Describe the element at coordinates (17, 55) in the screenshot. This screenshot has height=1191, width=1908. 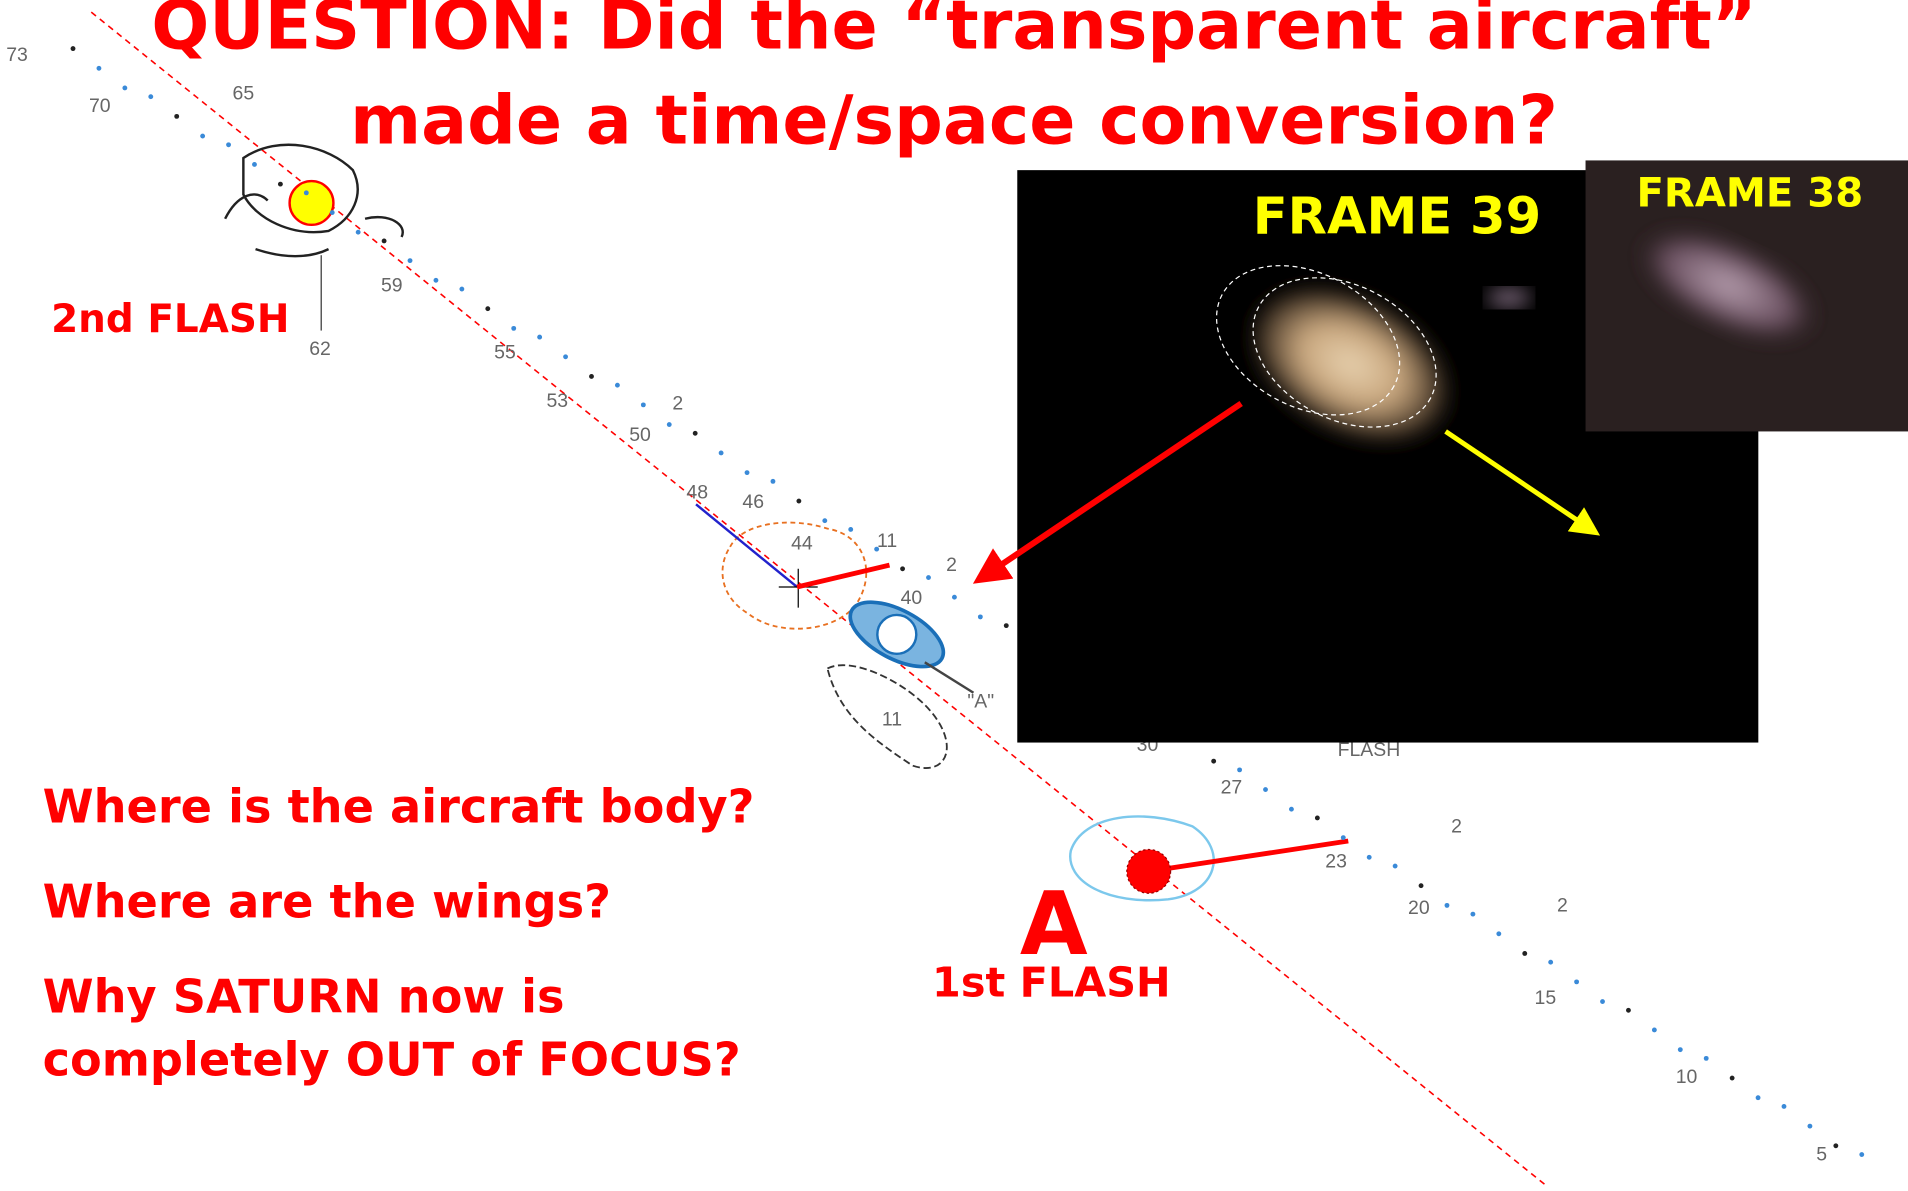
I see `sketch-number: 73` at that location.